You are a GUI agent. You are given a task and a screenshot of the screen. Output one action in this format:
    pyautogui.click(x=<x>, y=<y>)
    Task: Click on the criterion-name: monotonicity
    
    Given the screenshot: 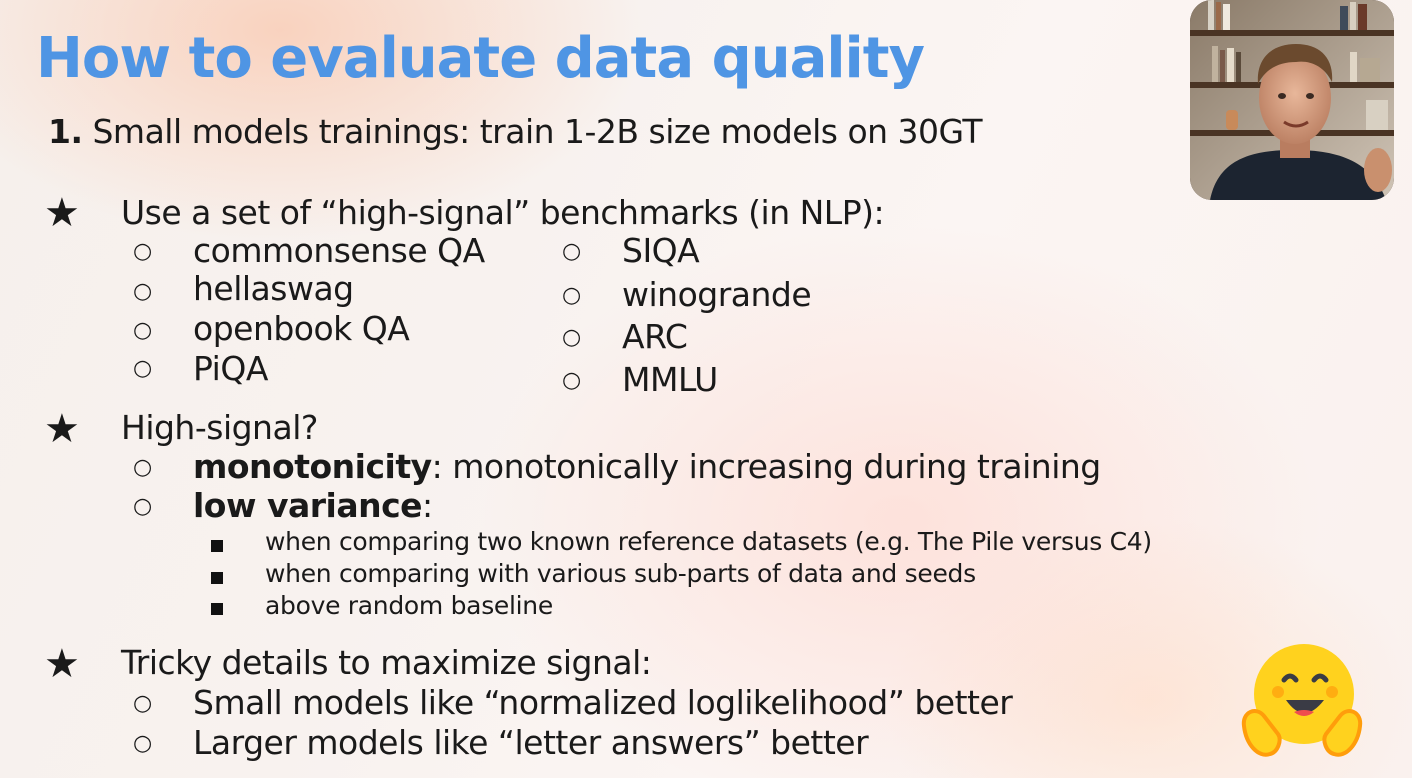 What is the action you would take?
    pyautogui.click(x=312, y=466)
    